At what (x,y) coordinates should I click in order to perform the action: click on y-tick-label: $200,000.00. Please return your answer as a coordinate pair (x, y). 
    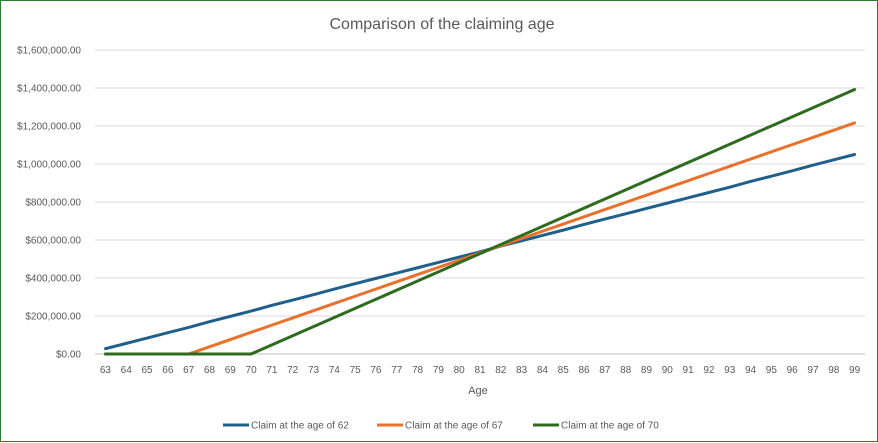
    Looking at the image, I should click on (53, 317).